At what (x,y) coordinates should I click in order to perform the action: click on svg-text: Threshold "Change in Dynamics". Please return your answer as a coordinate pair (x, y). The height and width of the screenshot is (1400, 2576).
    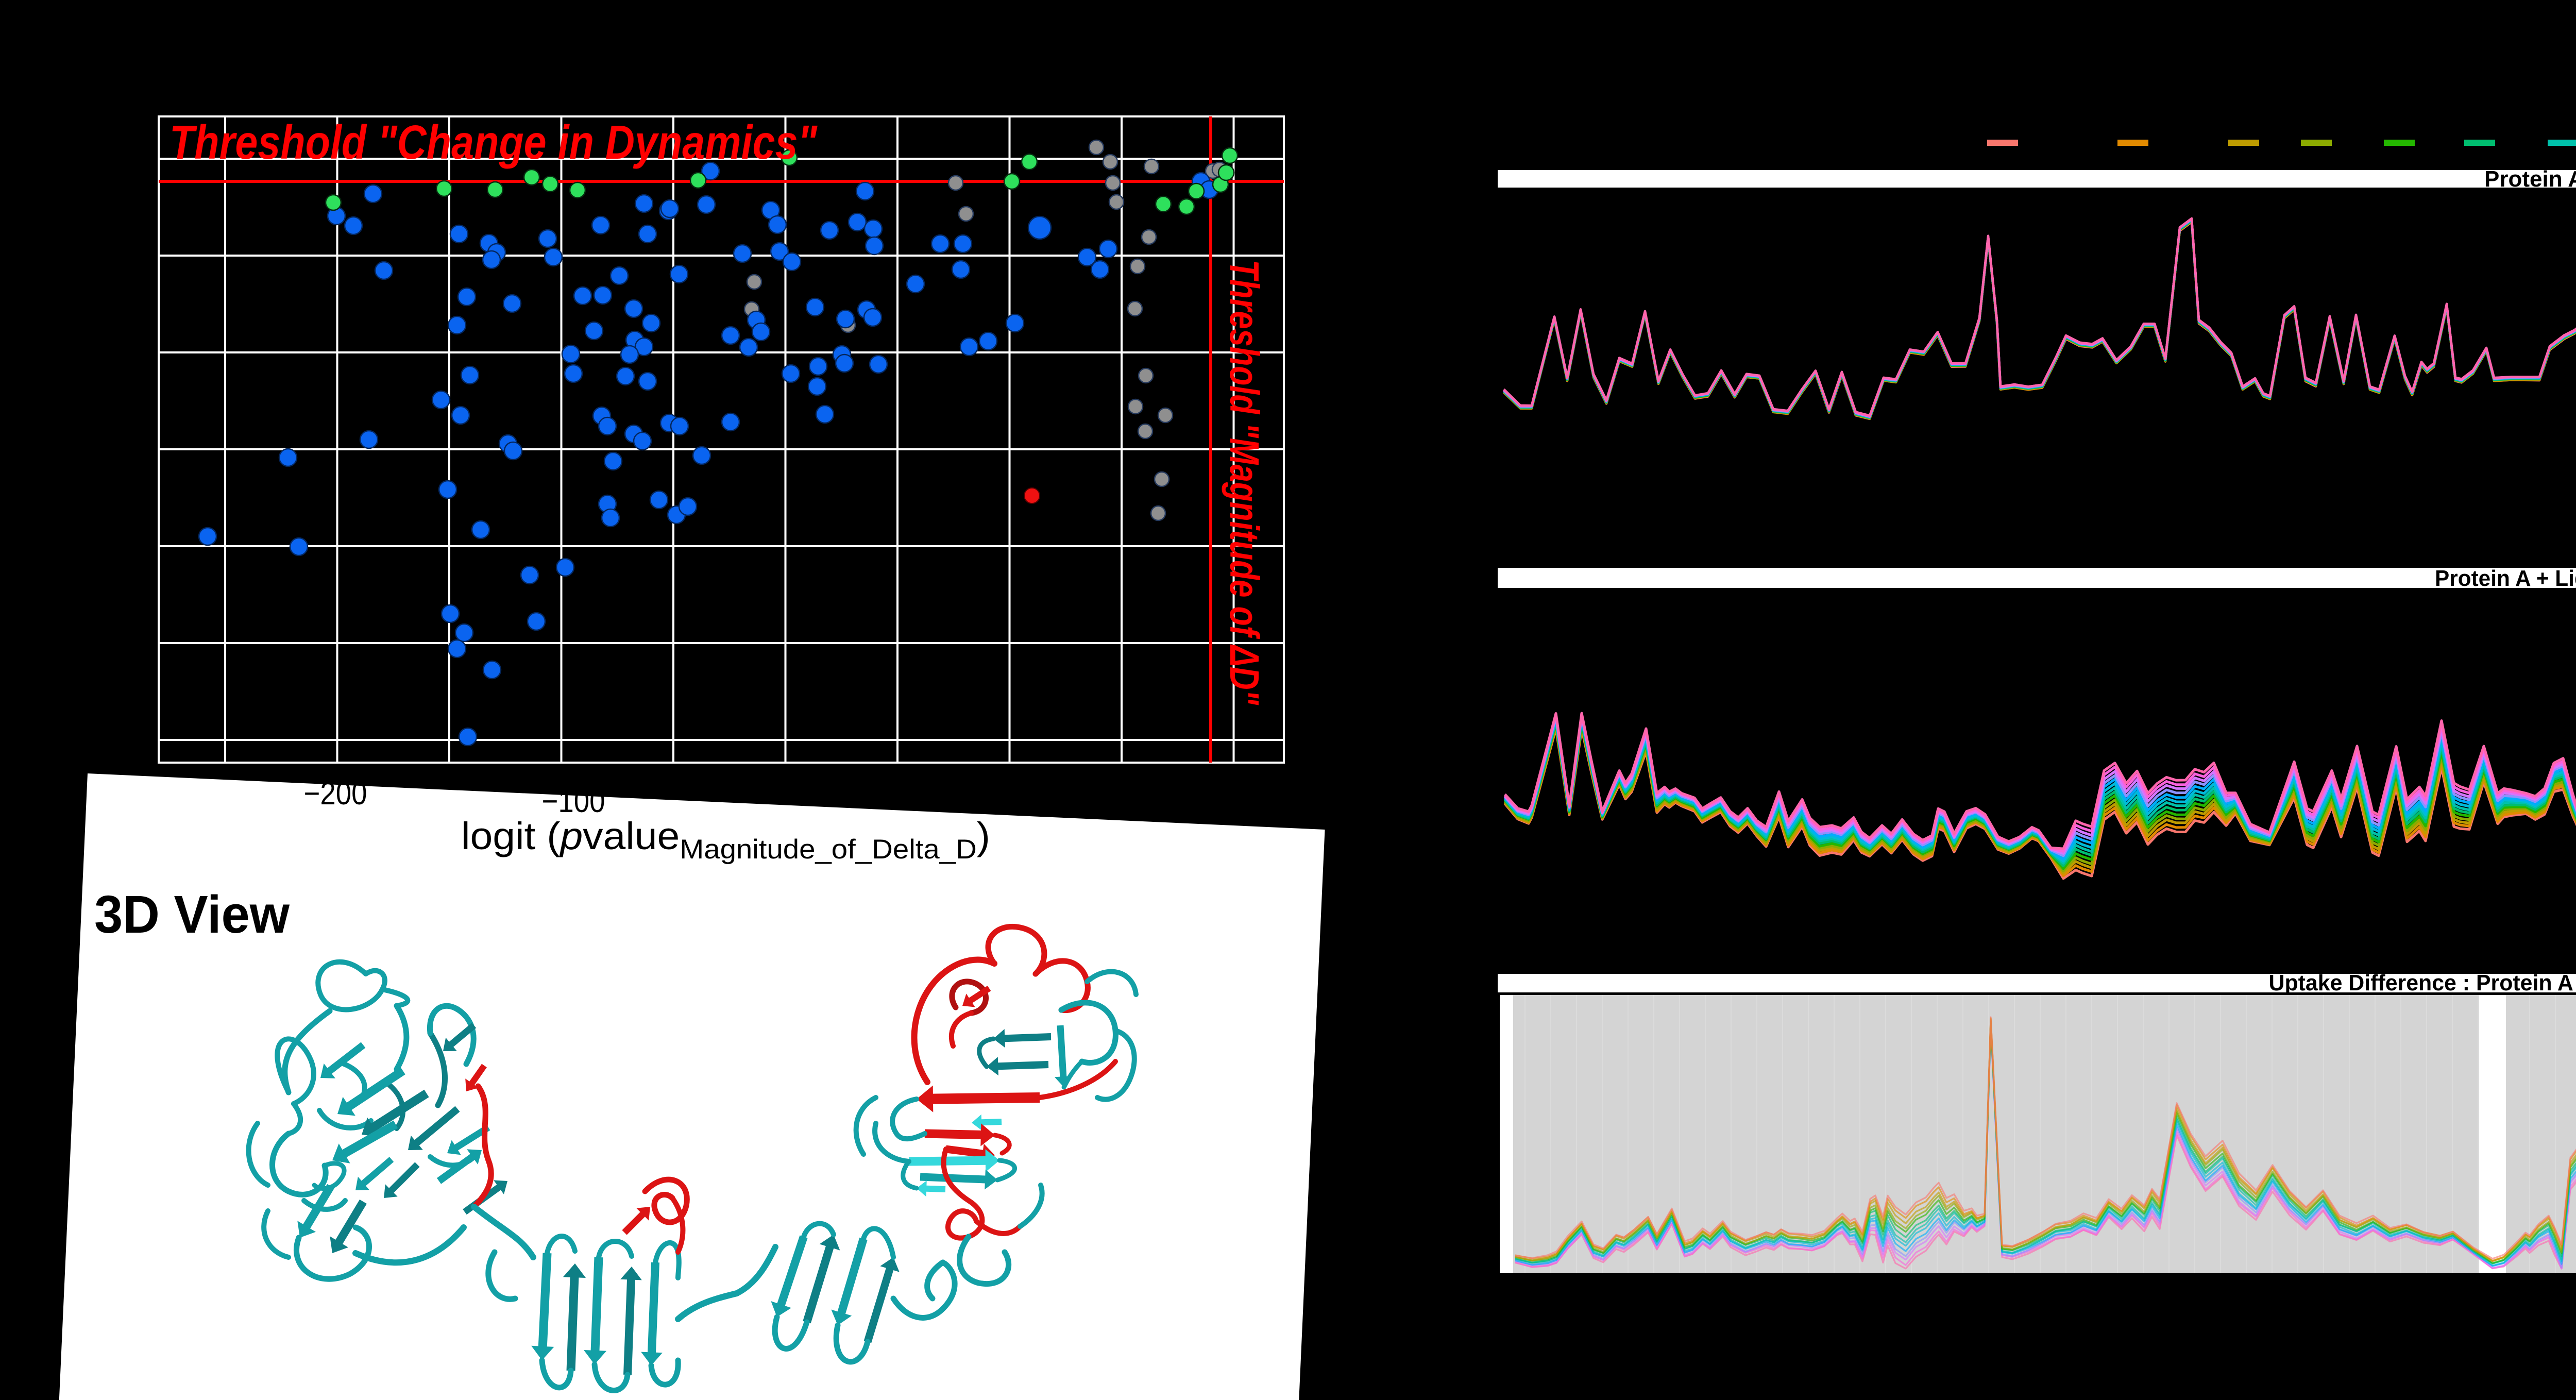
    Looking at the image, I should click on (494, 142).